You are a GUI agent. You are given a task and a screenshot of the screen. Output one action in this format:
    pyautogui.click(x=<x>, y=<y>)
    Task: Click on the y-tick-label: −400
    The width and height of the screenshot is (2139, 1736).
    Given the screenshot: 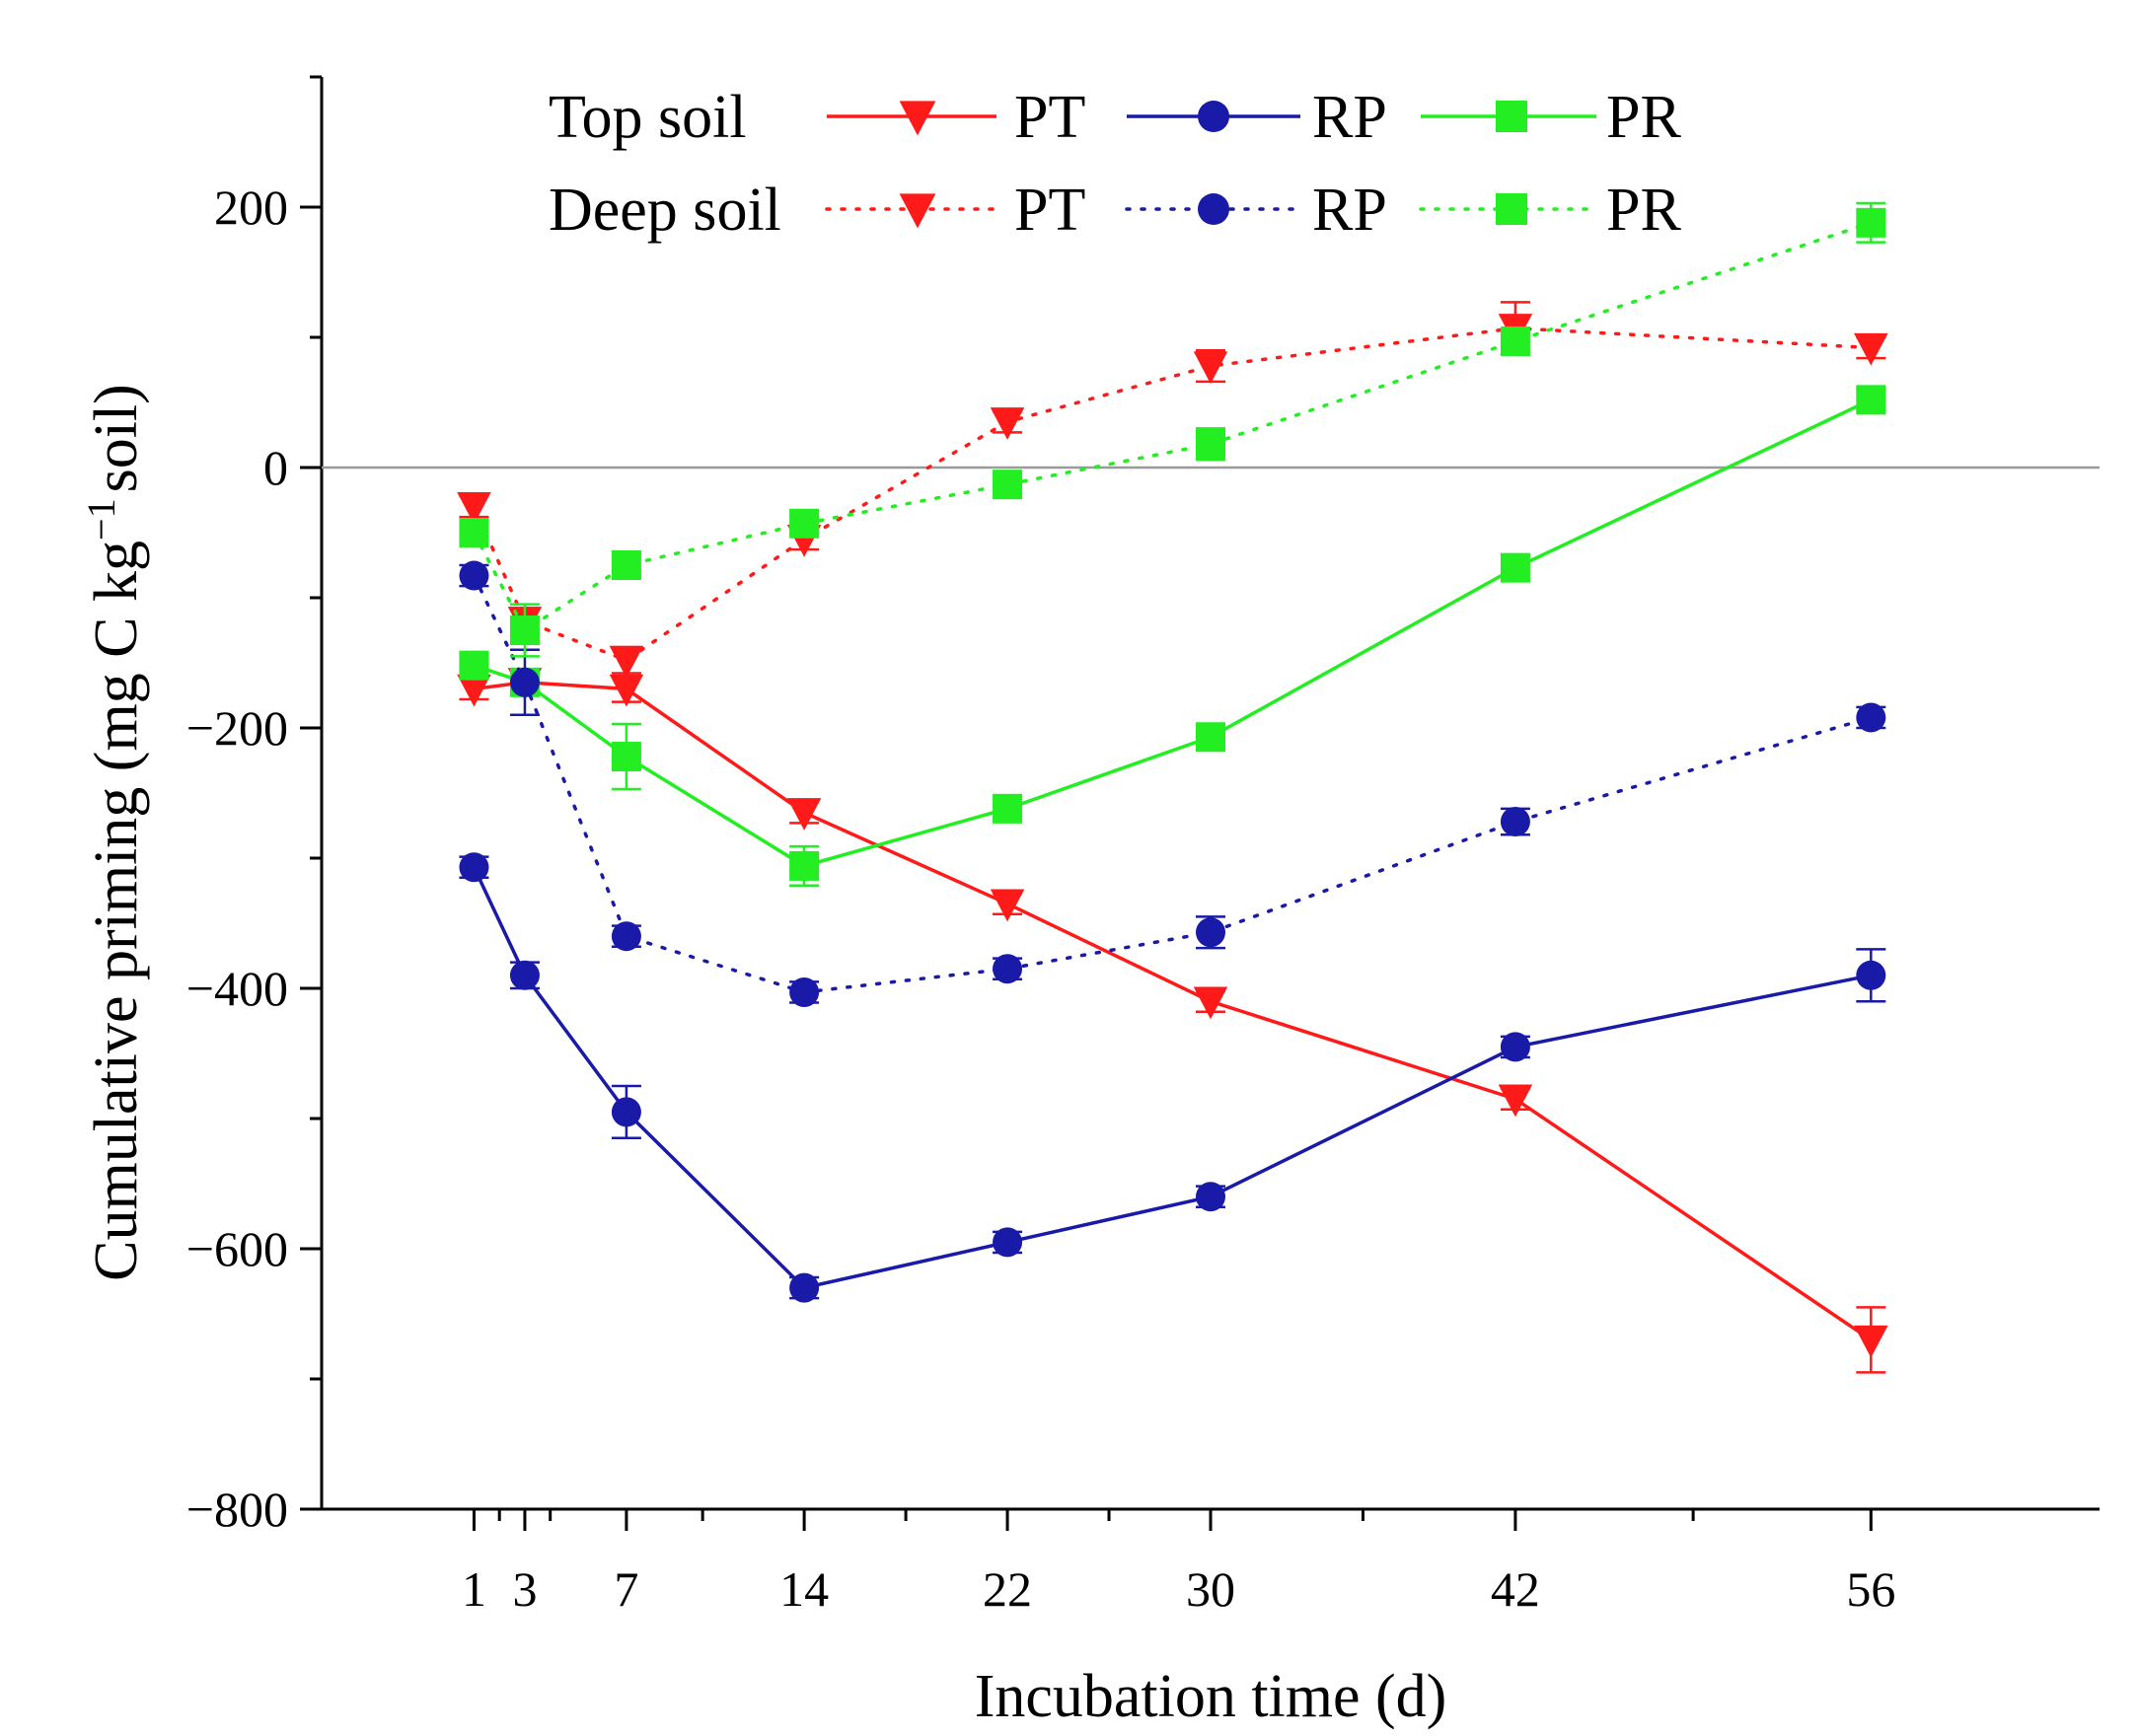 What is the action you would take?
    pyautogui.click(x=237, y=988)
    